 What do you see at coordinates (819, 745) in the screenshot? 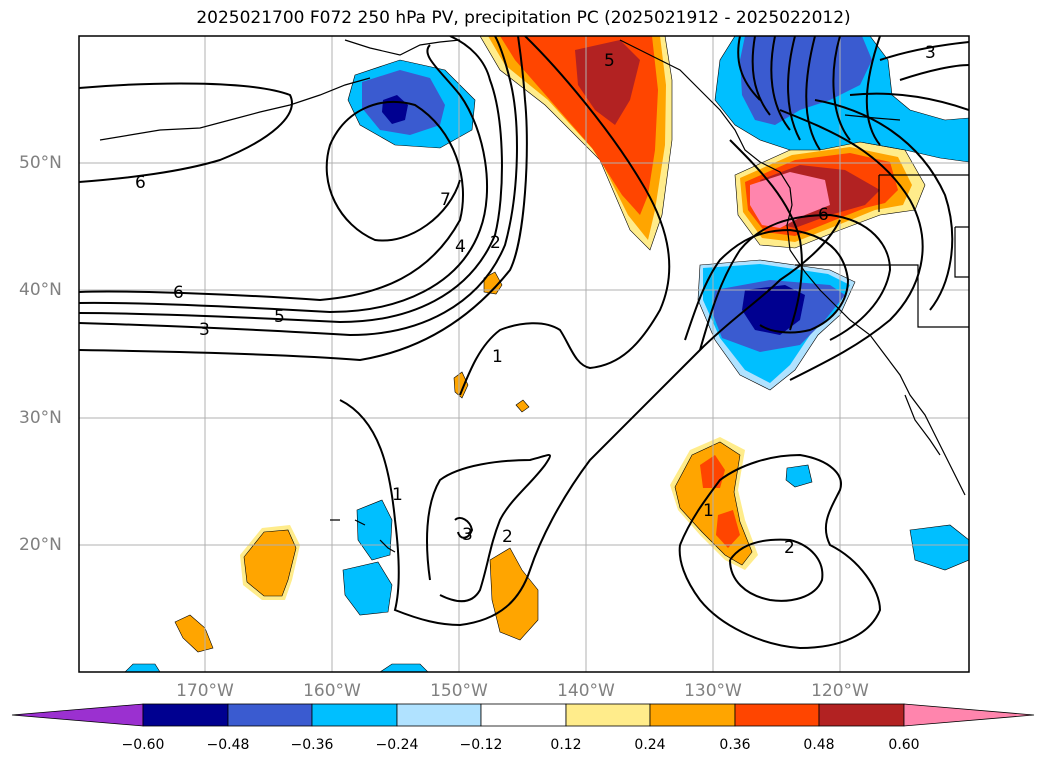
I see `colorbar-tick-label: 0.48` at bounding box center [819, 745].